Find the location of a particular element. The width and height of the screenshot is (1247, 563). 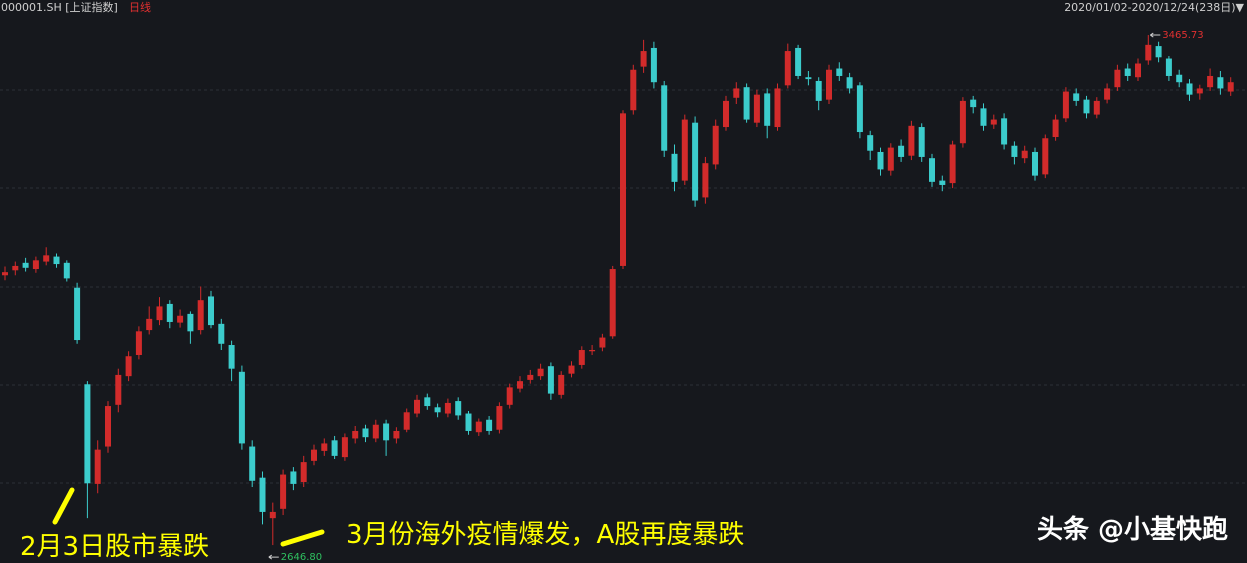

symbol: 000001.SH [上证指数] is located at coordinates (59, 7).